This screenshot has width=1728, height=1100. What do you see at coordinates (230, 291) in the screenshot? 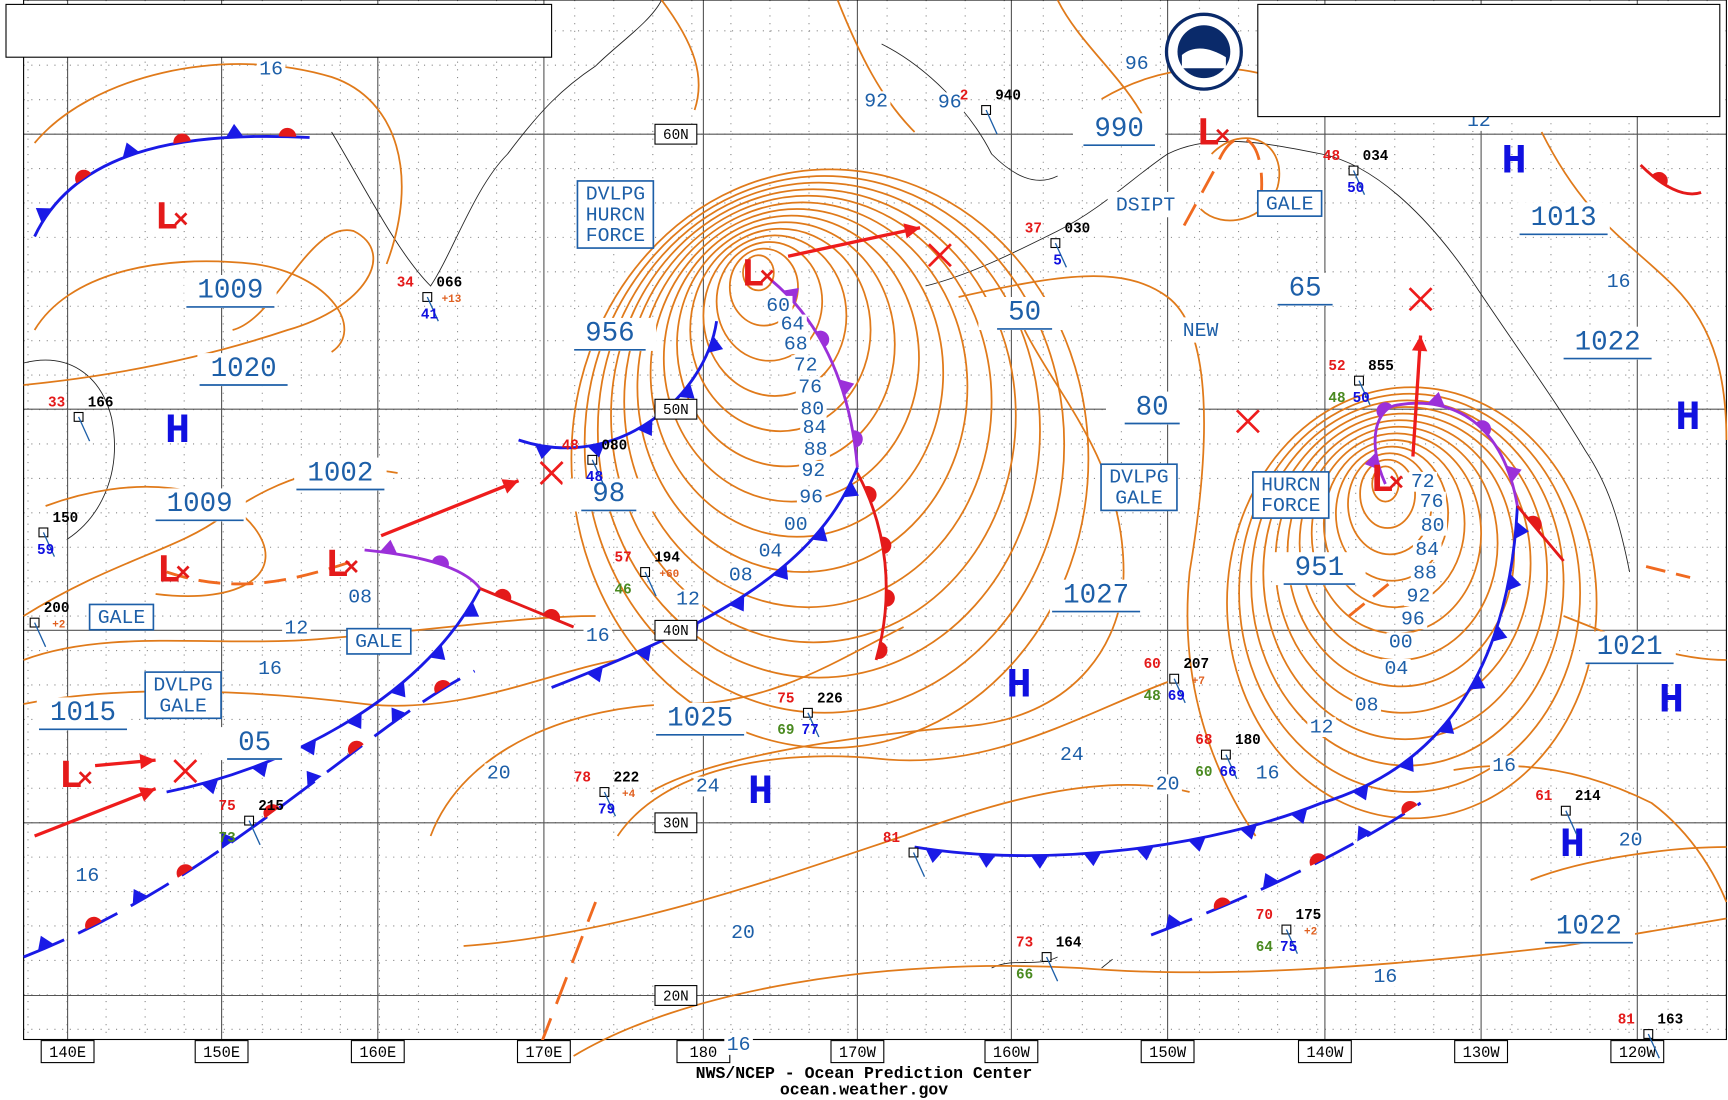
I see `central-pressure: 1009` at bounding box center [230, 291].